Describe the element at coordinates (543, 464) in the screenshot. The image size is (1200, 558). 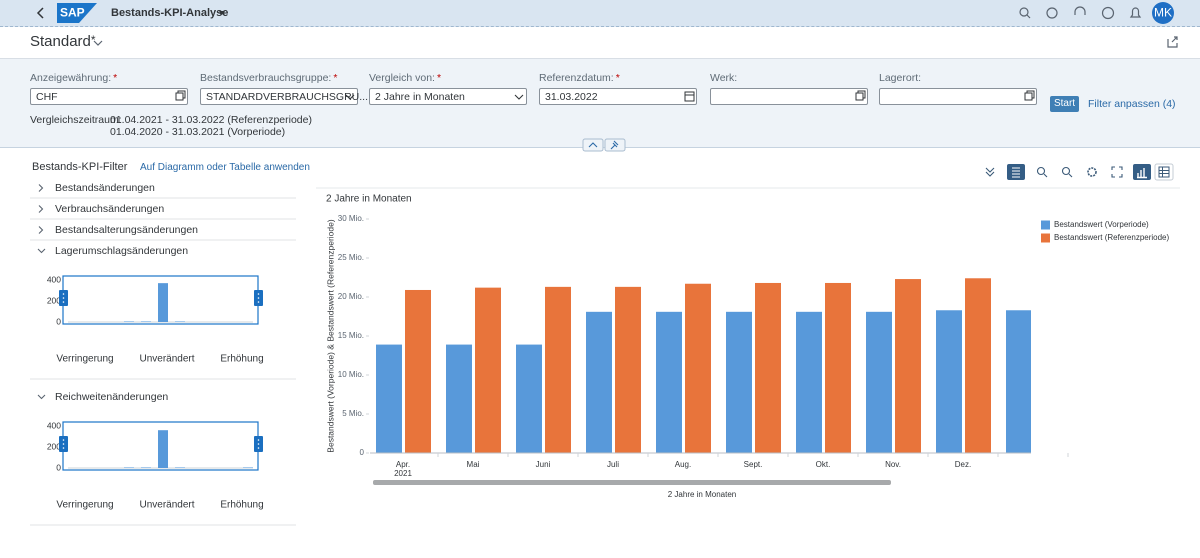
I see `x-tick-label: Juni` at that location.